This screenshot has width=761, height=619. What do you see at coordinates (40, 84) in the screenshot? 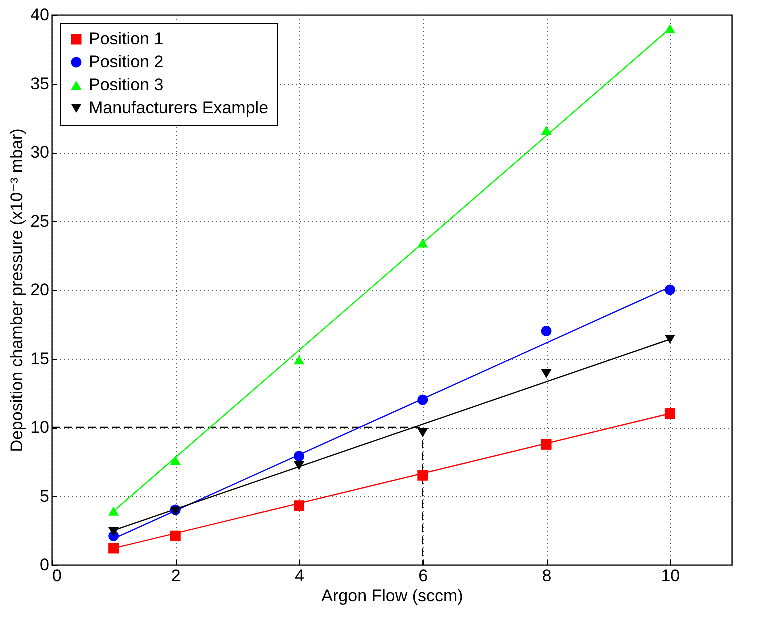
I see `y-tick-label: 35` at bounding box center [40, 84].